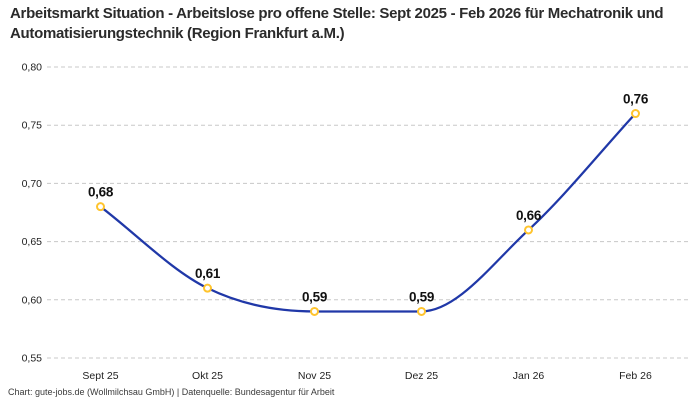 The height and width of the screenshot is (400, 700). Describe the element at coordinates (421, 376) in the screenshot. I see `x-tick-label: Dez 25` at that location.